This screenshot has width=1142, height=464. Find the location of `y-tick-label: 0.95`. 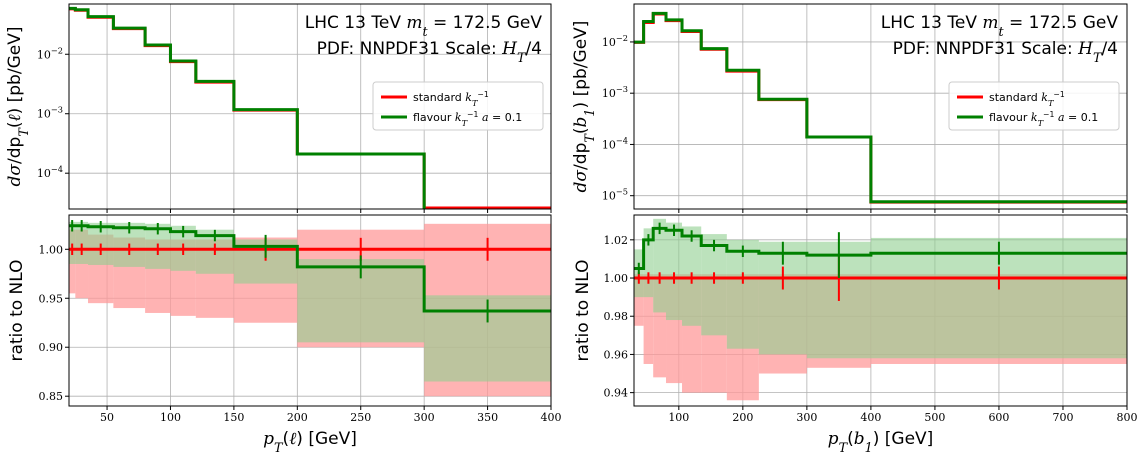

y-tick-label: 0.95 is located at coordinates (51, 298).